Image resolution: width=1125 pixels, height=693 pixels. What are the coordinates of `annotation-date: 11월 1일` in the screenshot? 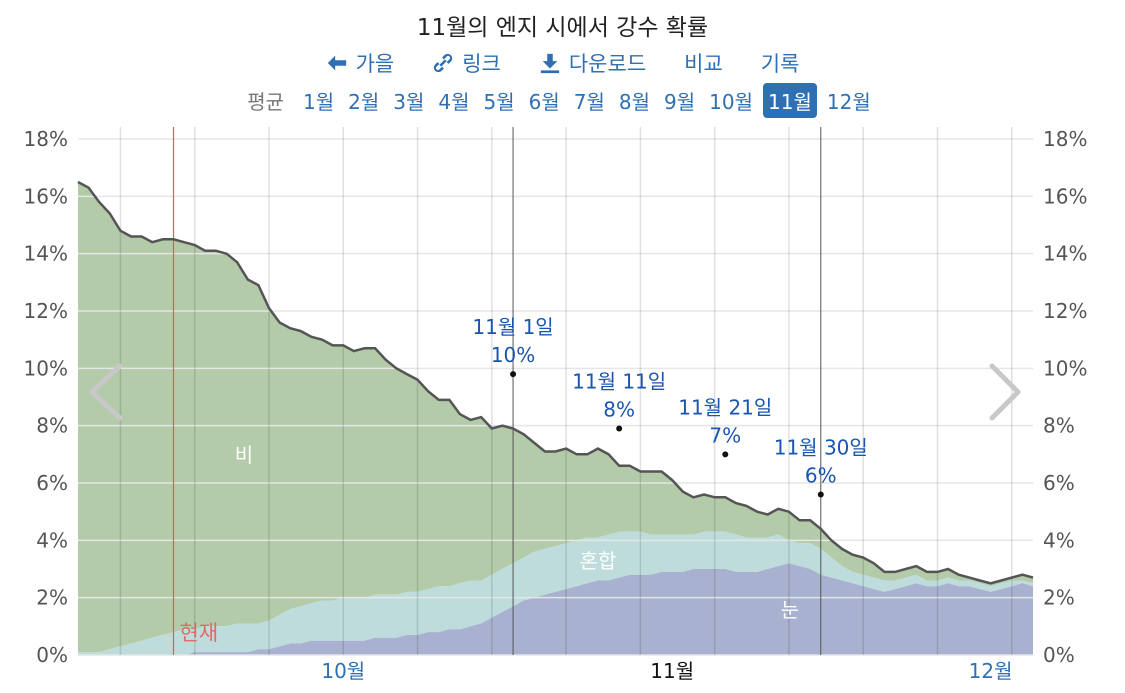 It's located at (512, 327).